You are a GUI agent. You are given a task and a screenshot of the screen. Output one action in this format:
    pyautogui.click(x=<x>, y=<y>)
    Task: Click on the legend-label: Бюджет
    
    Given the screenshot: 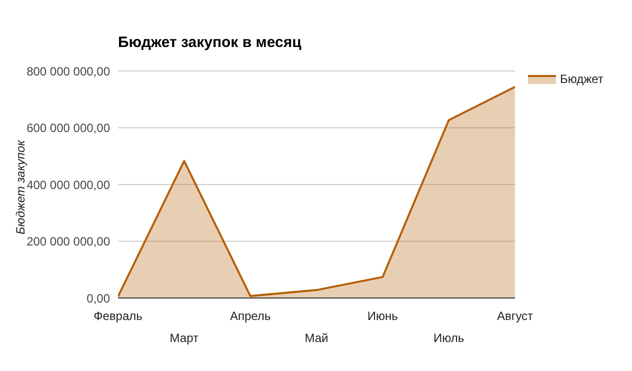 What is the action you would take?
    pyautogui.click(x=581, y=79)
    